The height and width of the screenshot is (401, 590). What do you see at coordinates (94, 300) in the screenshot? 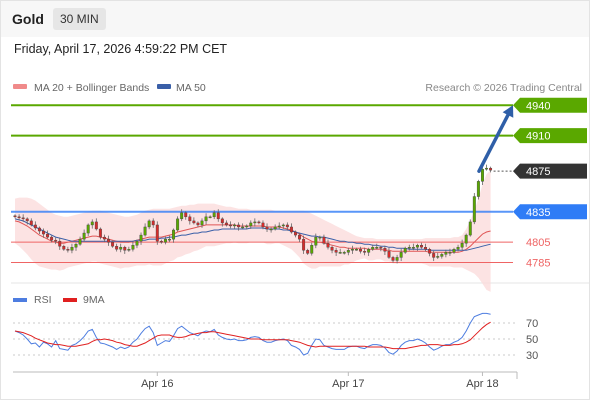
I see `rsi-ma-legend-label: 9MA` at bounding box center [94, 300].